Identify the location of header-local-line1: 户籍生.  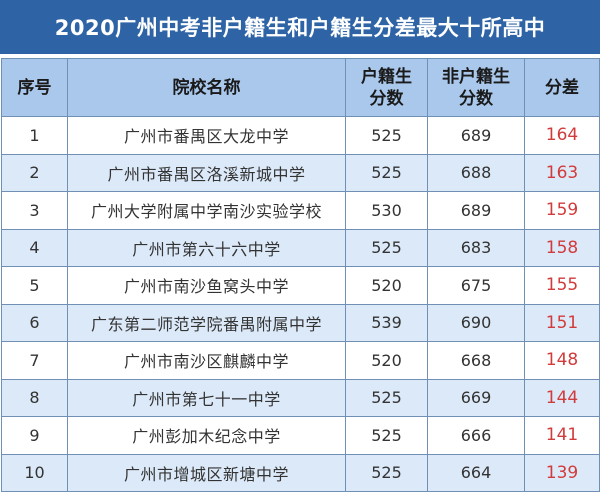
(386, 76).